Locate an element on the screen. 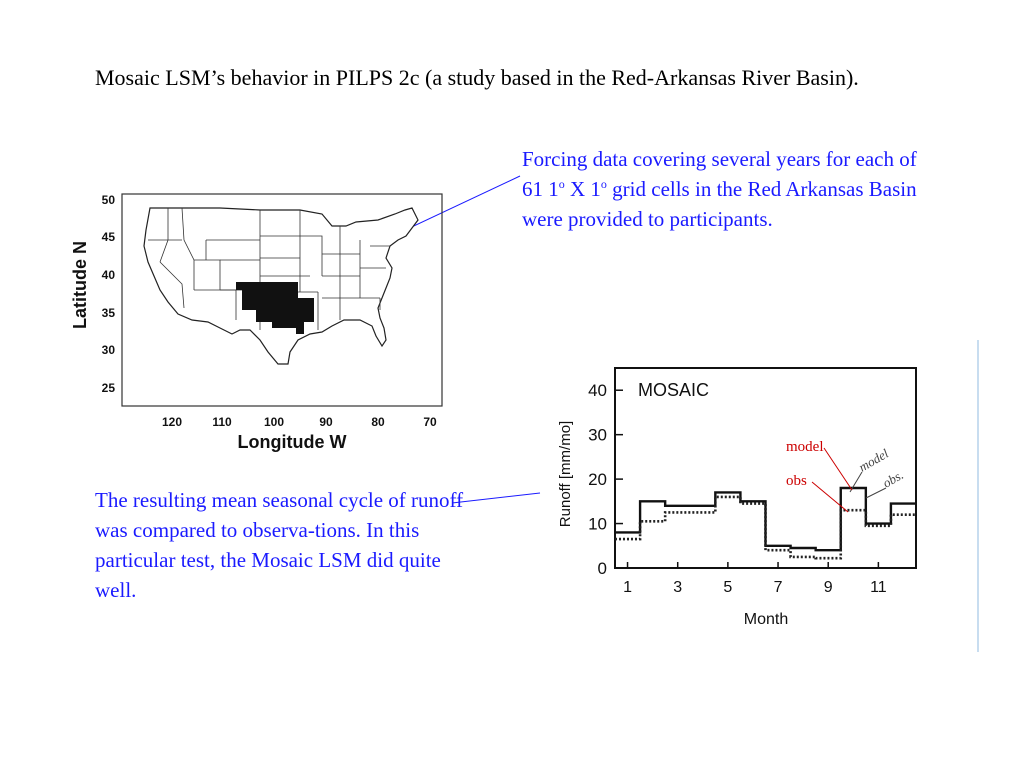 The height and width of the screenshot is (768, 1024). map-xlabel: Longitude W is located at coordinates (292, 442).